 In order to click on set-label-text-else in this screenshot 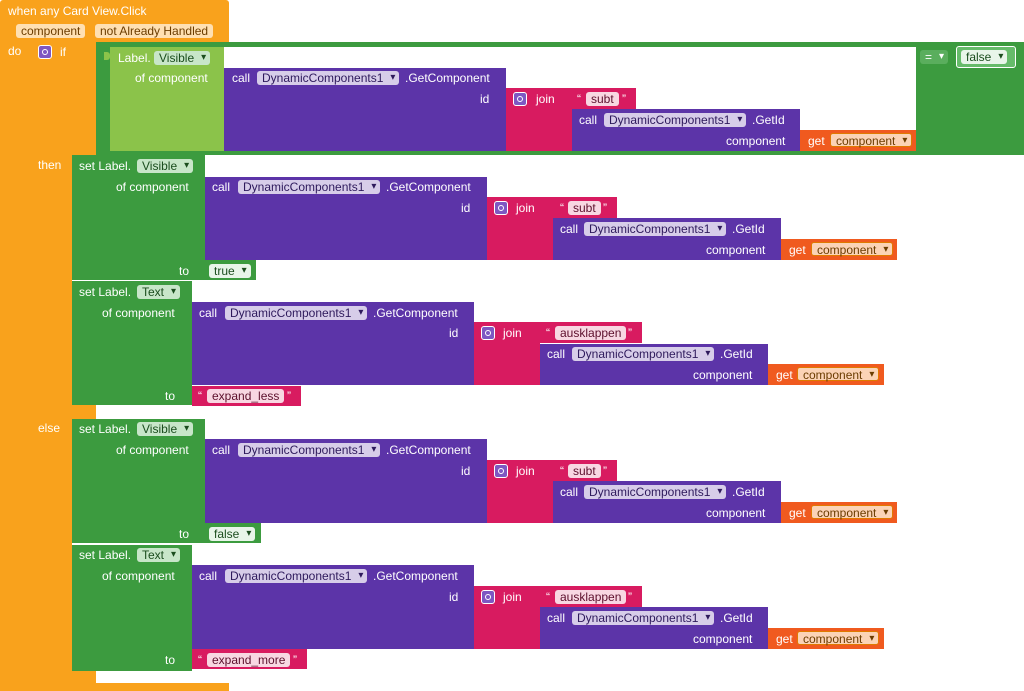, I will do `click(132, 608)`.